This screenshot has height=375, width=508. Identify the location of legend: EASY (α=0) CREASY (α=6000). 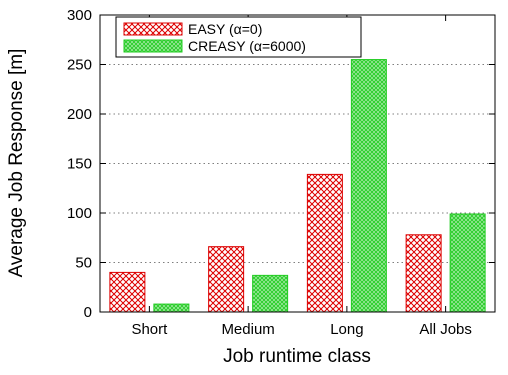
(238, 37).